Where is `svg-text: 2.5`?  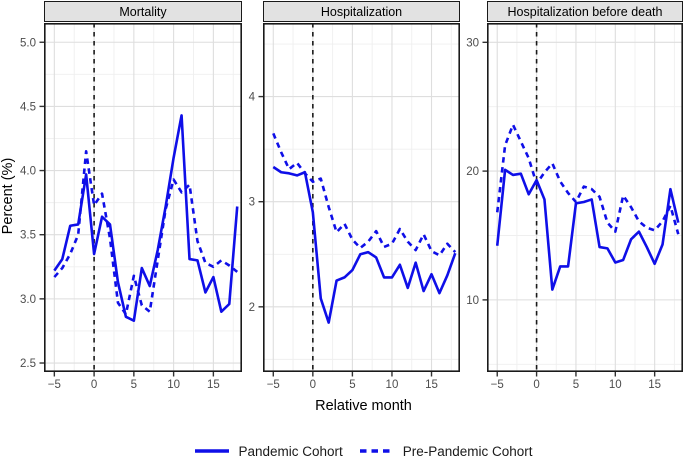
svg-text: 2.5 is located at coordinates (28, 364).